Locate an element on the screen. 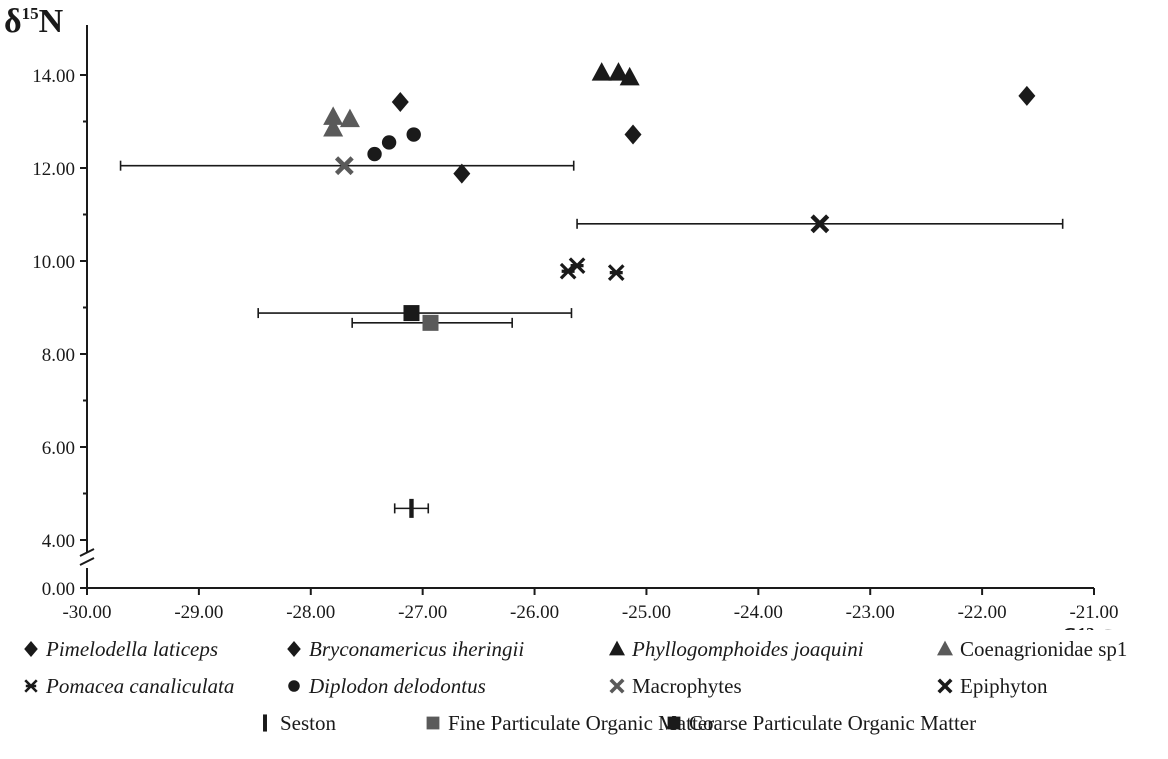  x-axis-title: δ13C is located at coordinates (1089, 626).